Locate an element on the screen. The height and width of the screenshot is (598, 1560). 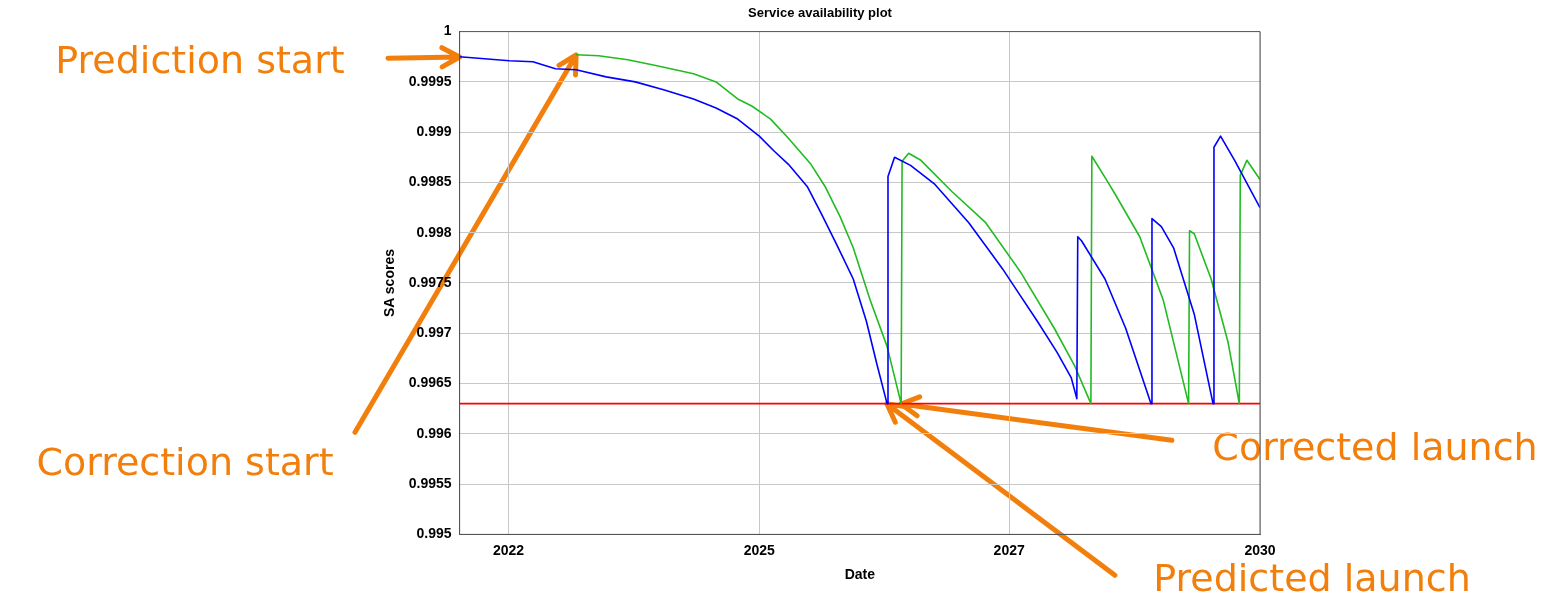
x-tick-label: 2025 is located at coordinates (759, 549).